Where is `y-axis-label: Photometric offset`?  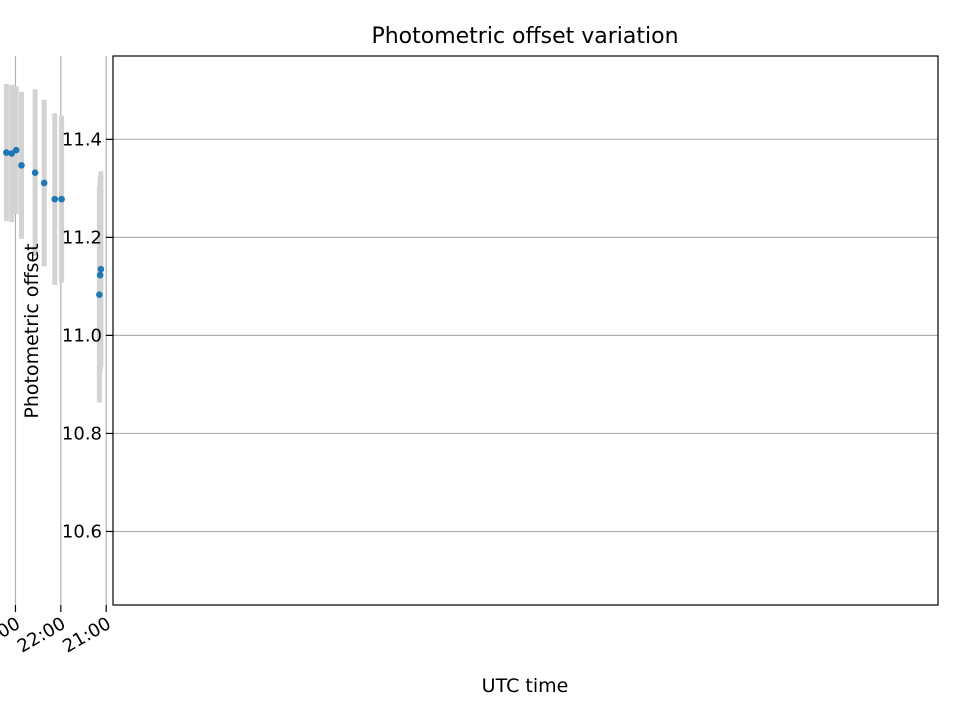
y-axis-label: Photometric offset is located at coordinates (32, 330).